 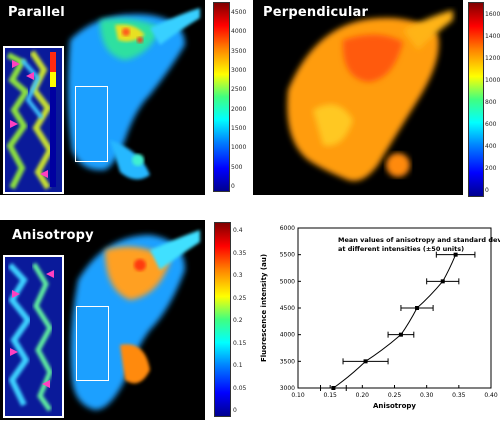 I want to click on y-tick-label: 5000, so click(x=287, y=281).